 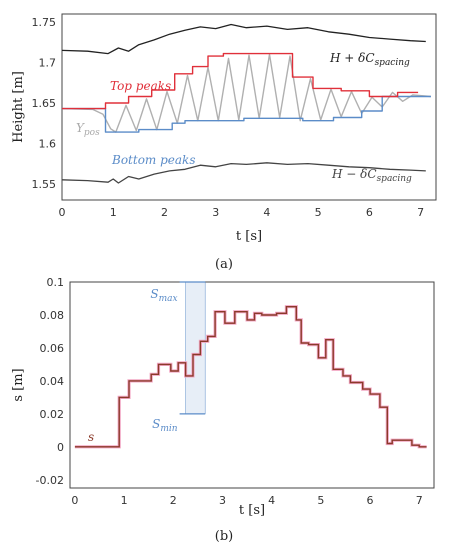 What do you see at coordinates (195, 348) in the screenshot?
I see `band-fill` at bounding box center [195, 348].